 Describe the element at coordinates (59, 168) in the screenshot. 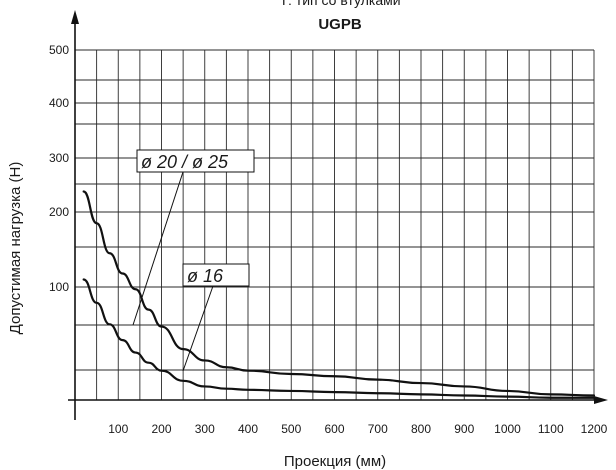

I see `y-tick-labels: 100 200 300 400 500` at that location.